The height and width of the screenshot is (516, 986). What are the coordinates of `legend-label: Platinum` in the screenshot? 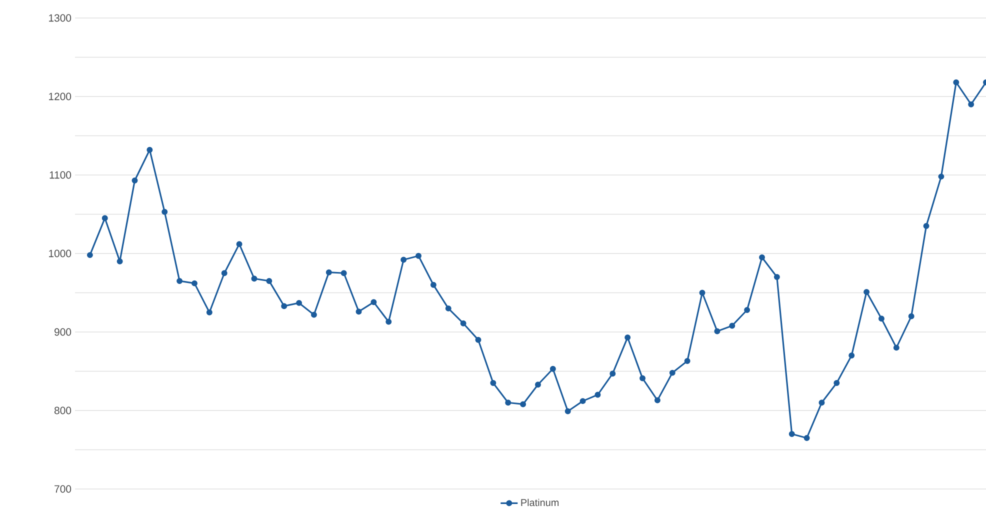 It's located at (540, 502).